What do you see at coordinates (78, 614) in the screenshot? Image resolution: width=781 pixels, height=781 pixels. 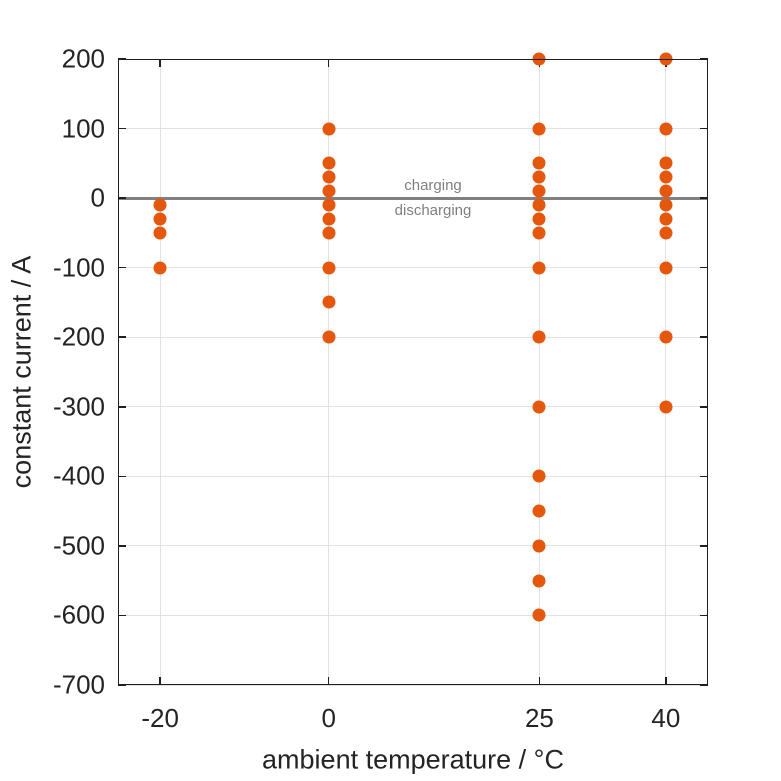 I see `y-tick-label: -600` at bounding box center [78, 614].